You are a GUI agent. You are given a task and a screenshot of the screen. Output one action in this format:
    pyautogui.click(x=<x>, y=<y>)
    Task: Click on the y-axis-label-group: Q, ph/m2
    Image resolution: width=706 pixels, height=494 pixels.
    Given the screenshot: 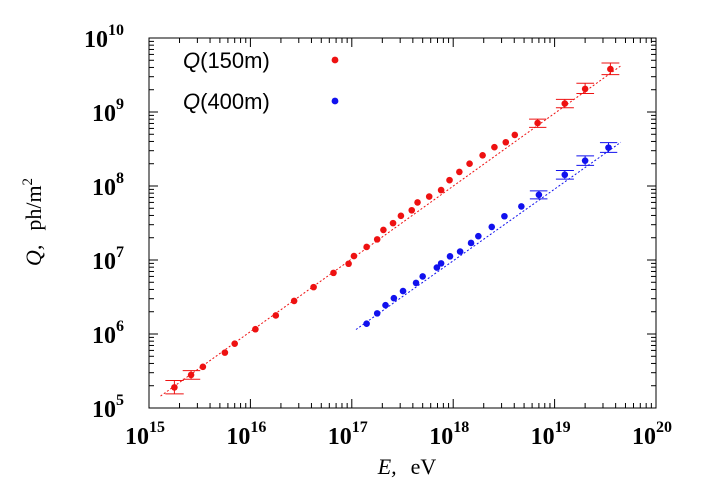 What is the action you would take?
    pyautogui.click(x=33, y=222)
    